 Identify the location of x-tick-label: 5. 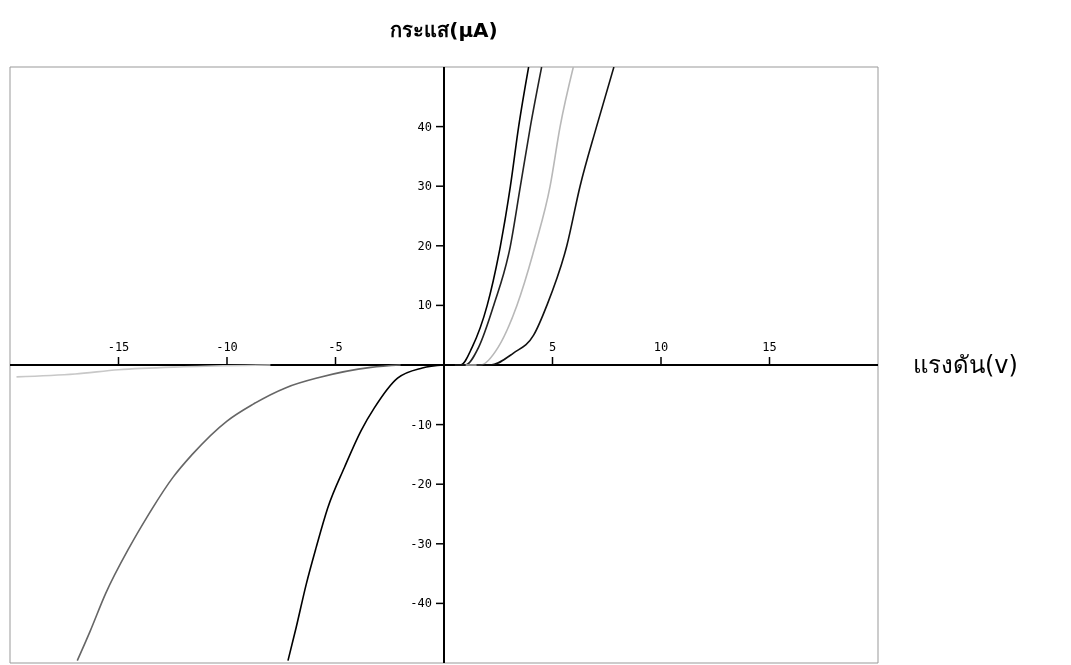
(552, 347).